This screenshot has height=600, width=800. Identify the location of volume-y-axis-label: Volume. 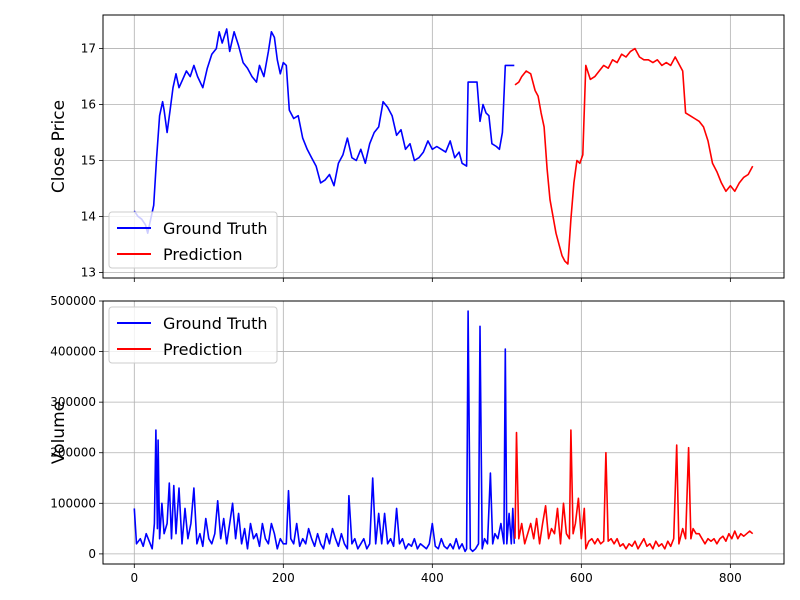
(59, 432).